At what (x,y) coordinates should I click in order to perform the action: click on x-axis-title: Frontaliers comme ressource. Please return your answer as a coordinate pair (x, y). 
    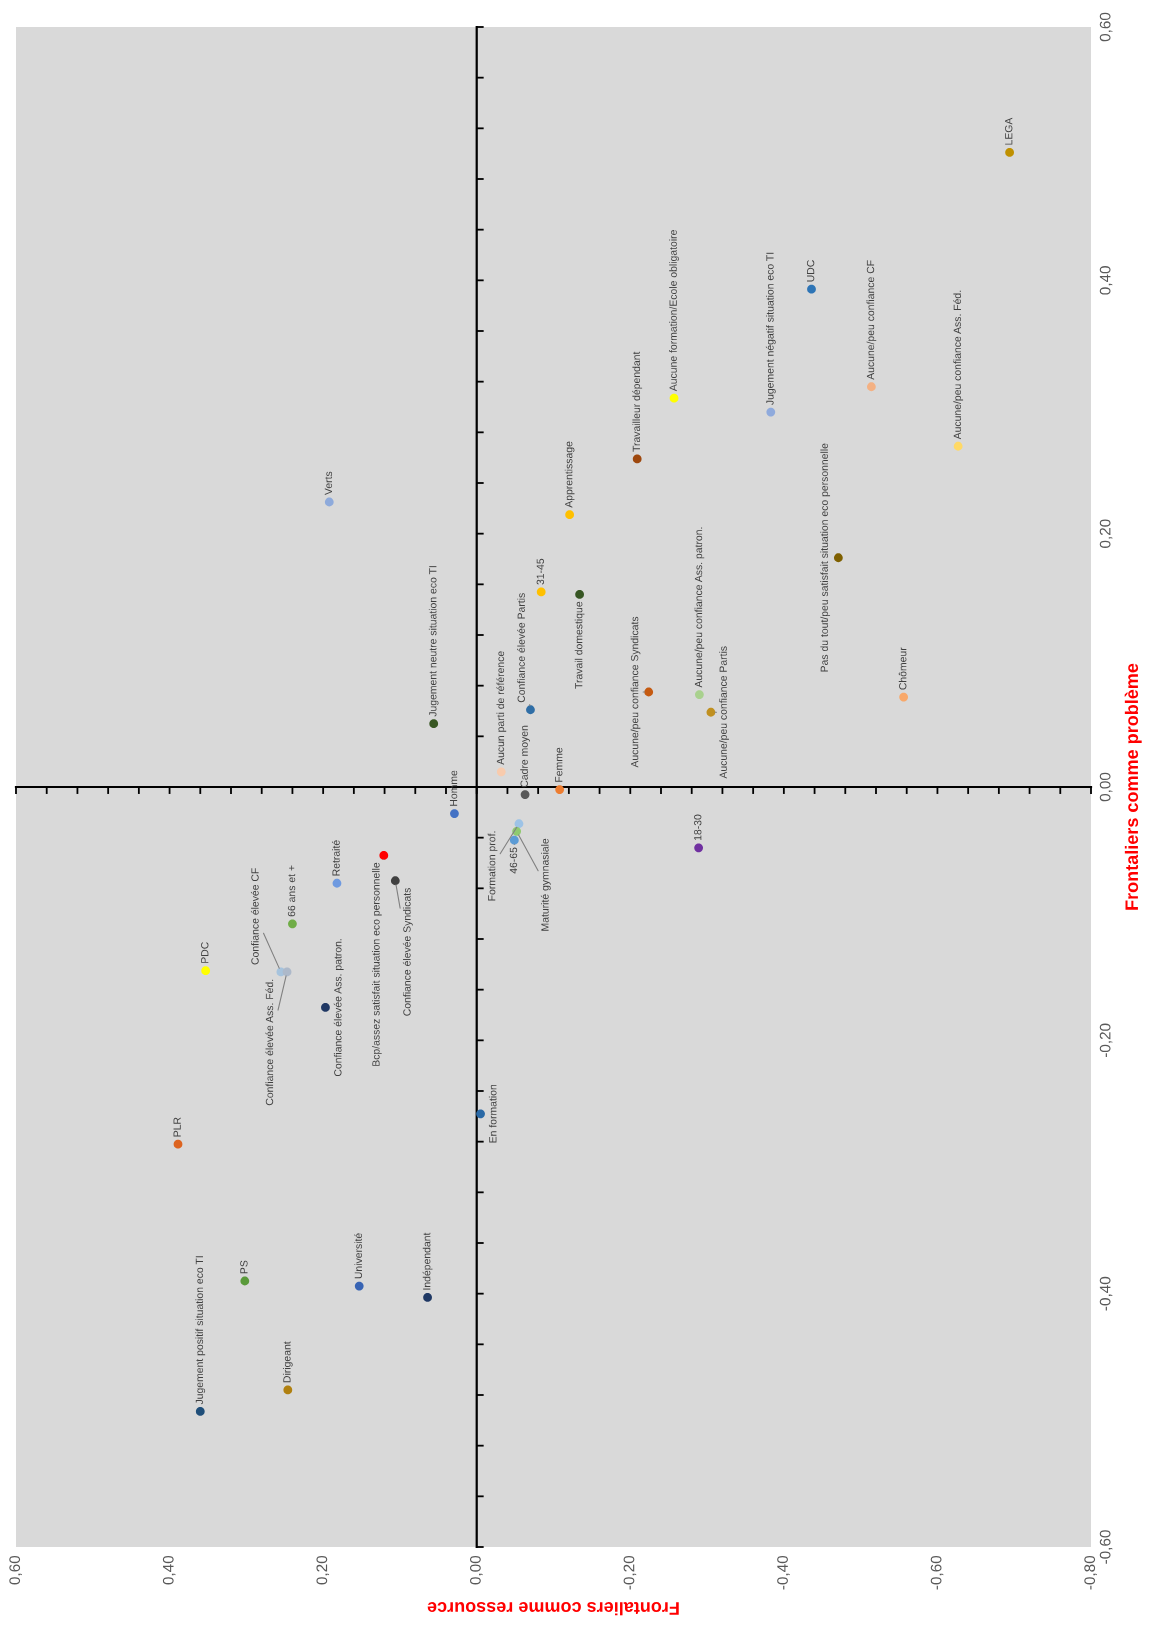
    Looking at the image, I should click on (553, 1609).